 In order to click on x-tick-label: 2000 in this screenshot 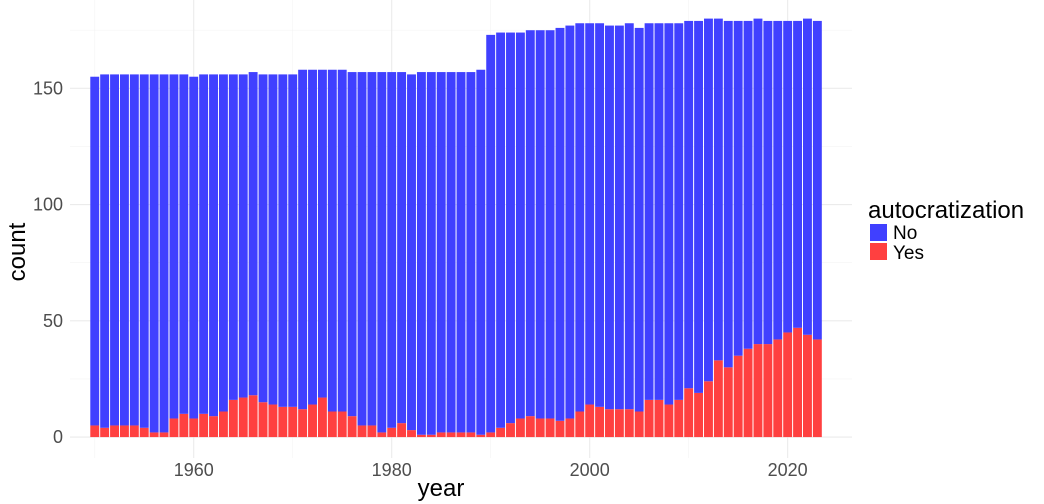, I will do `click(590, 470)`.